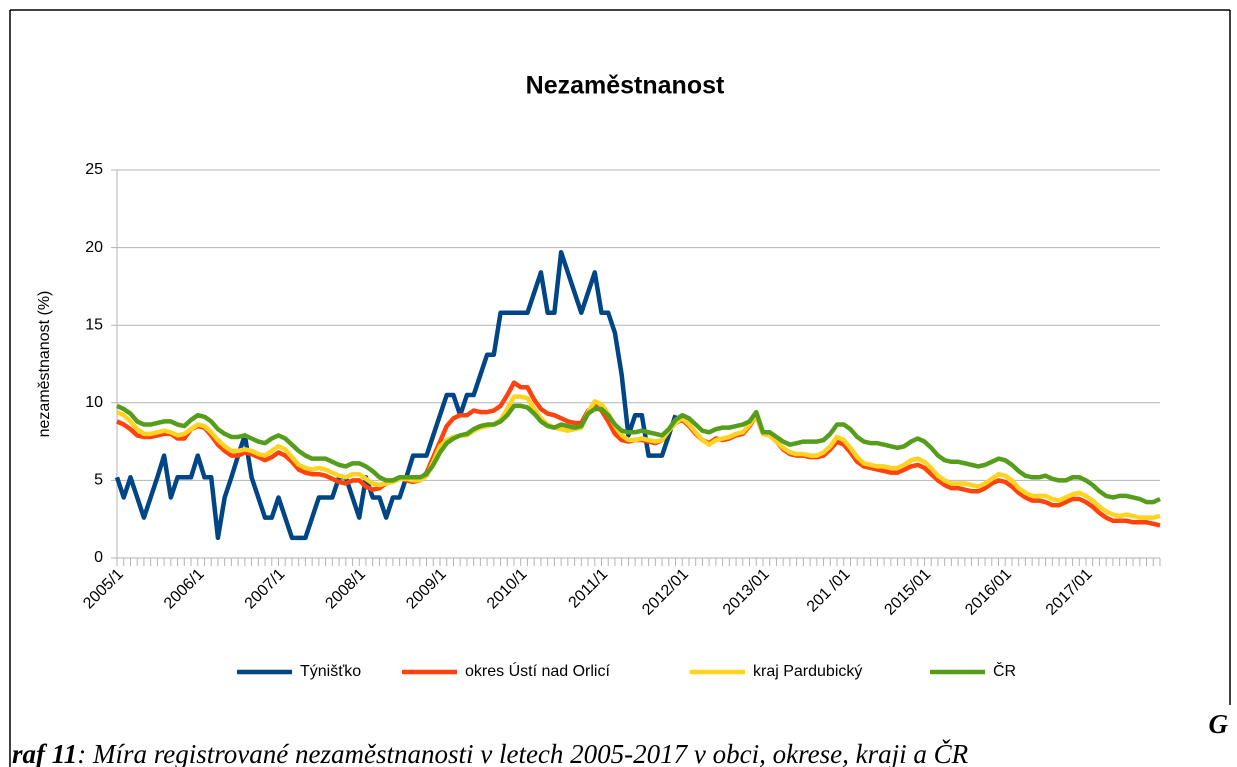  Describe the element at coordinates (807, 671) in the screenshot. I see `legend-label: kraj Pardubický` at that location.